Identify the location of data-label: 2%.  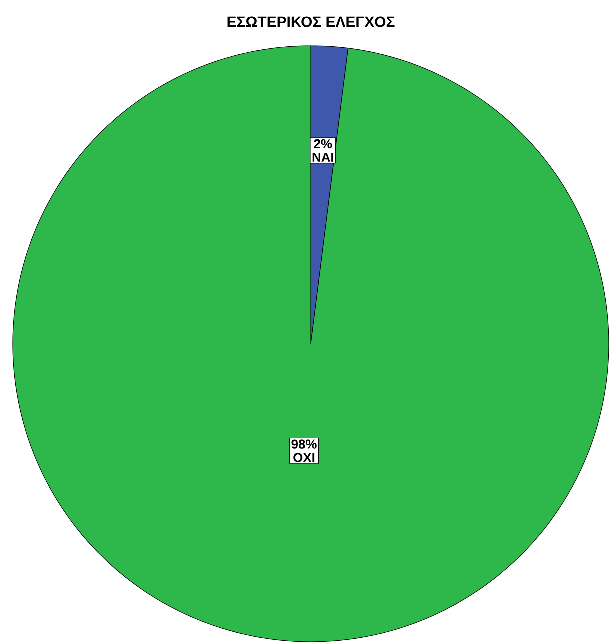
(323, 144).